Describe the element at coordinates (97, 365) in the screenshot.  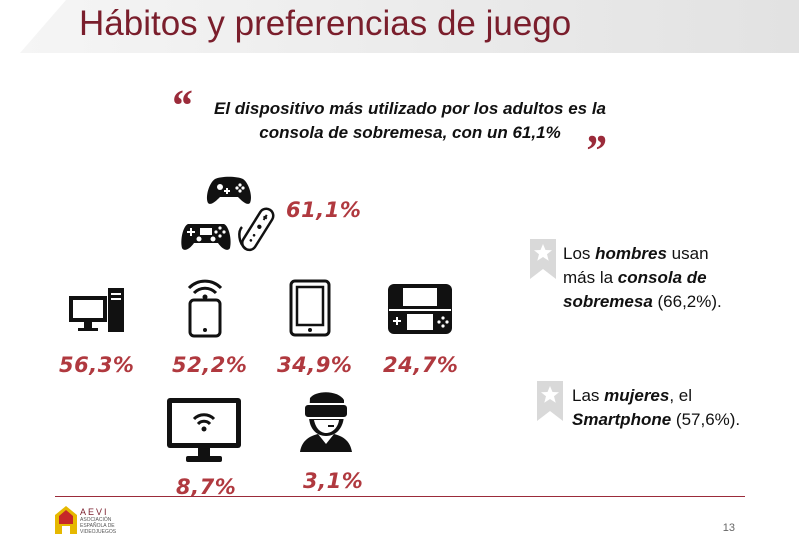
I see `pct-computer: 56,3%` at that location.